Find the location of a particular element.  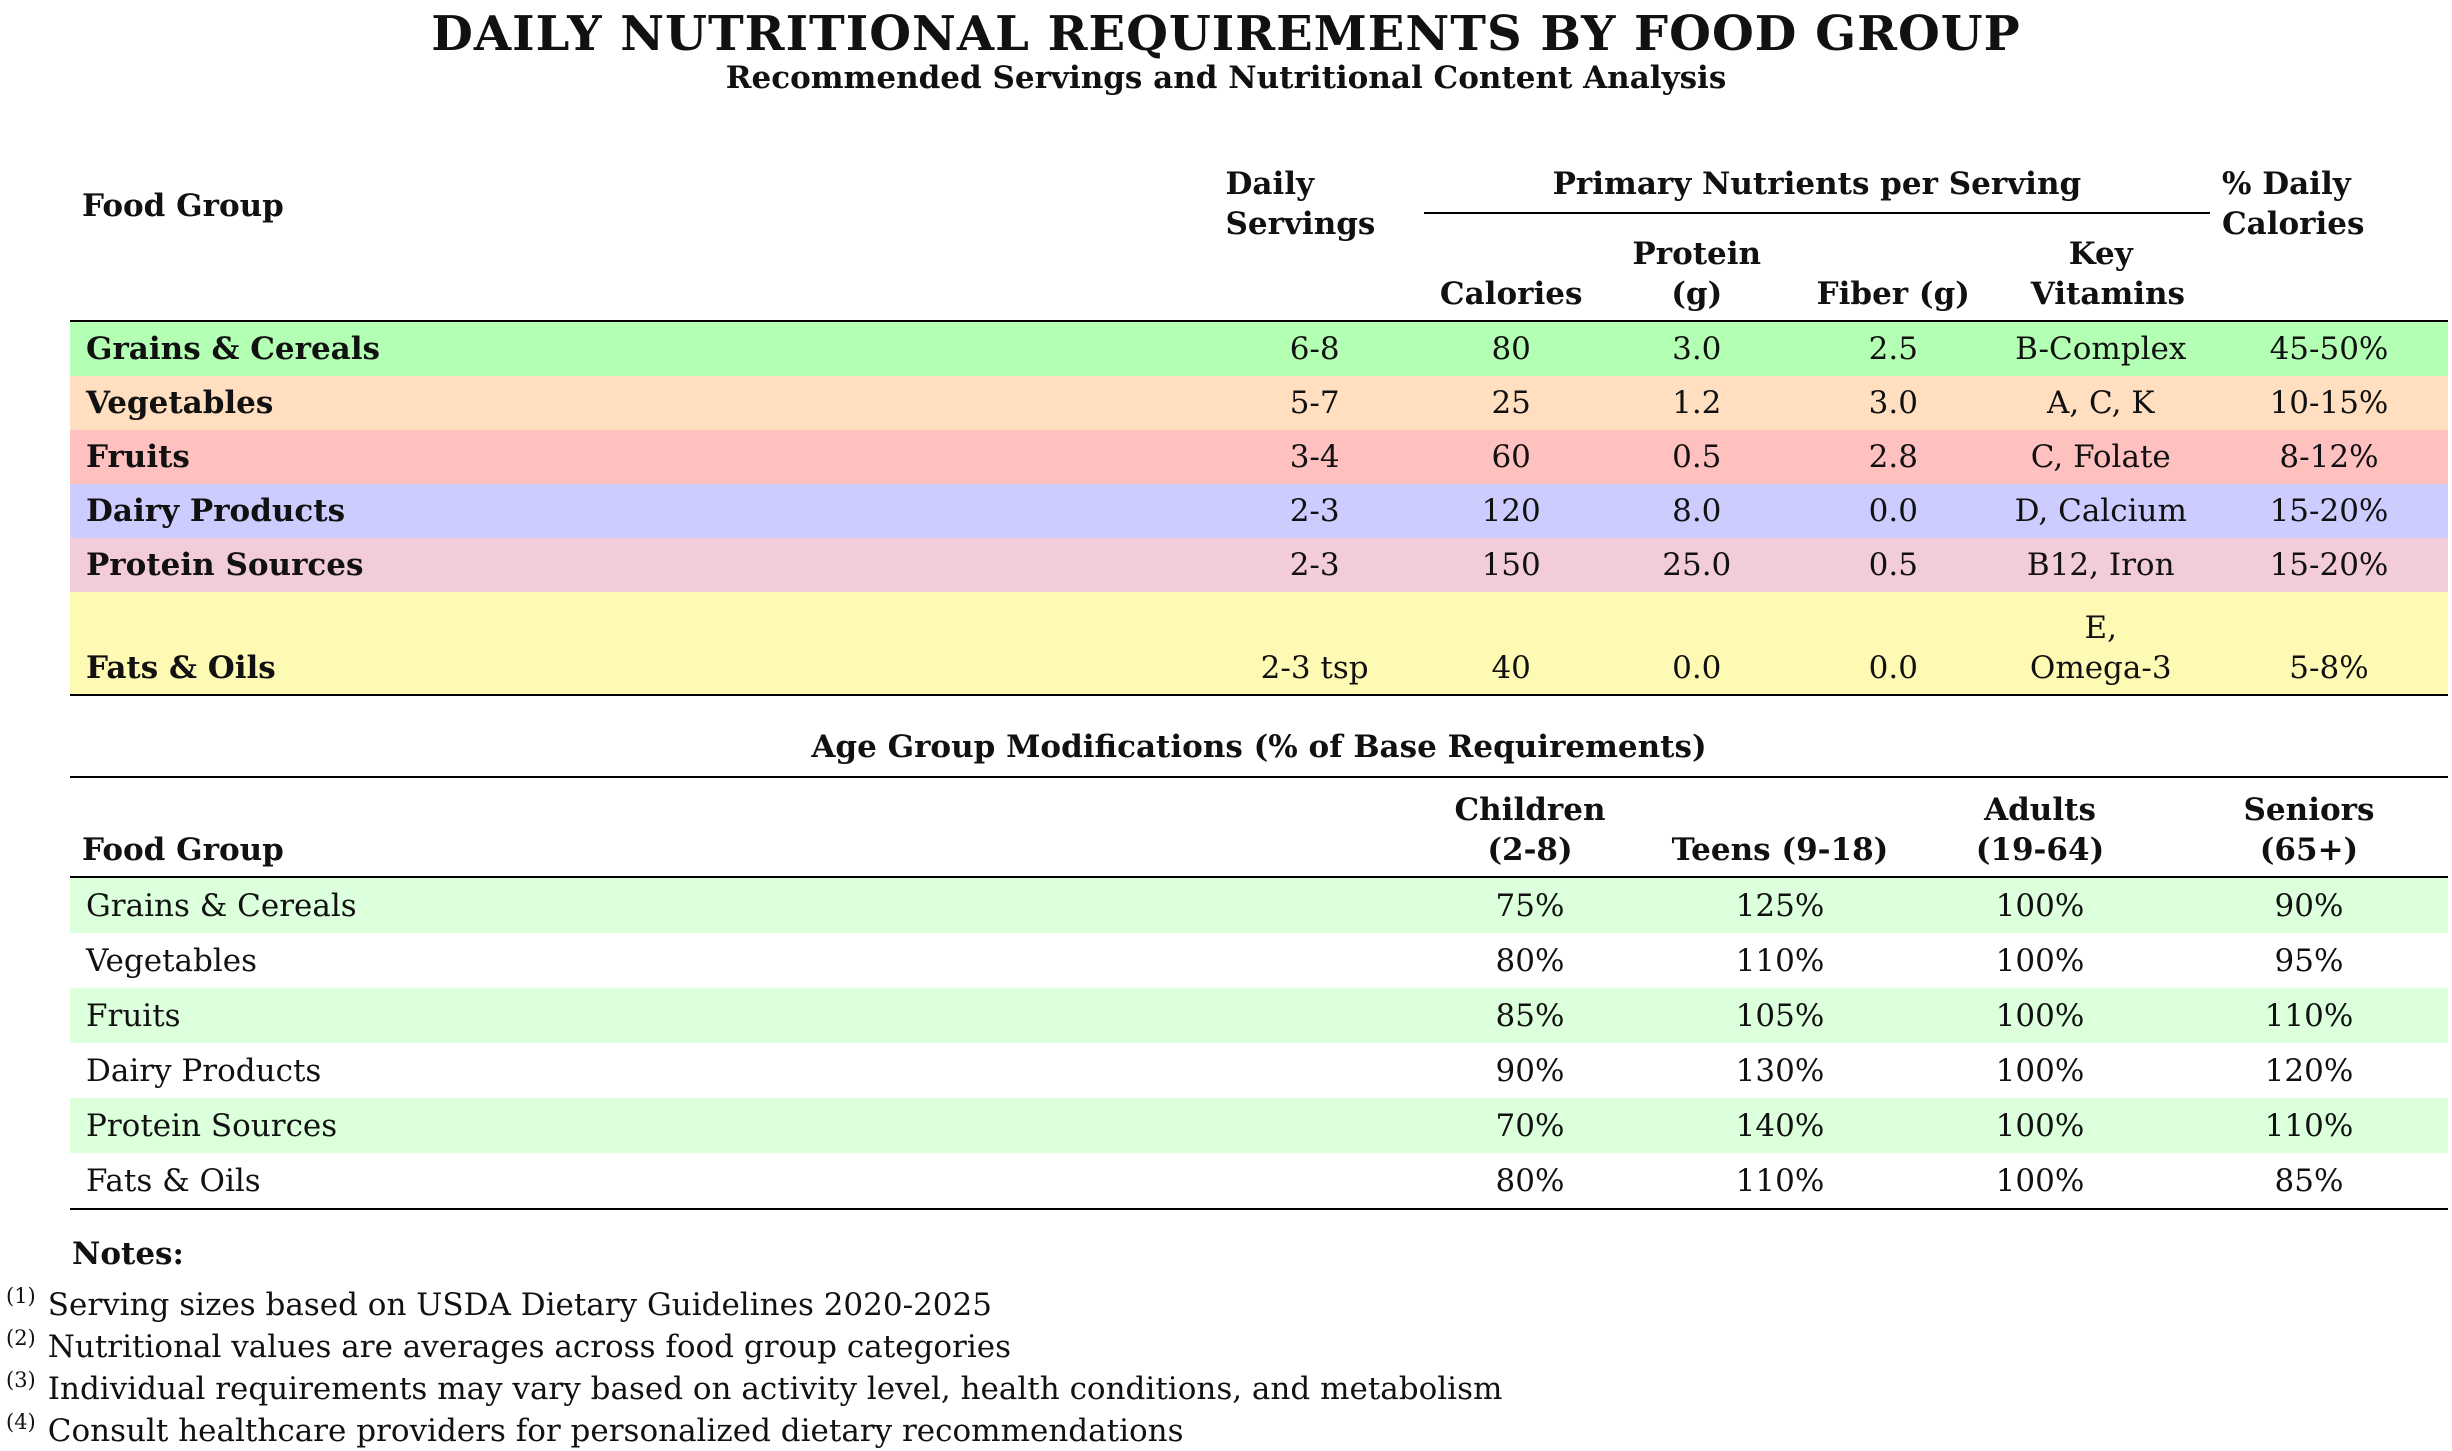

row-seniors: 120% is located at coordinates (2309, 1070).